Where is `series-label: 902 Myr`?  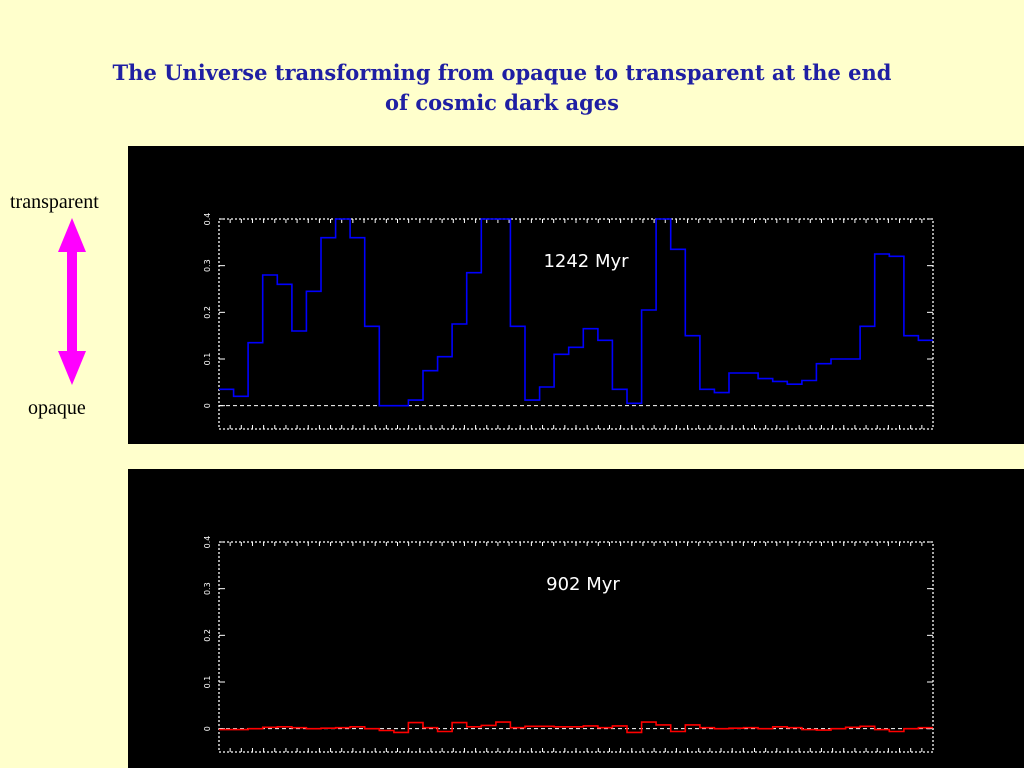 series-label: 902 Myr is located at coordinates (583, 584).